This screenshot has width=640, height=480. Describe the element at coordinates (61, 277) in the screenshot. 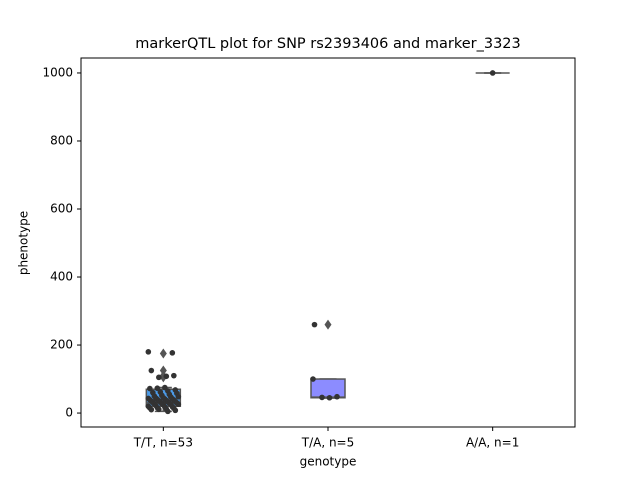

I see `y-tick-label: 400` at that location.